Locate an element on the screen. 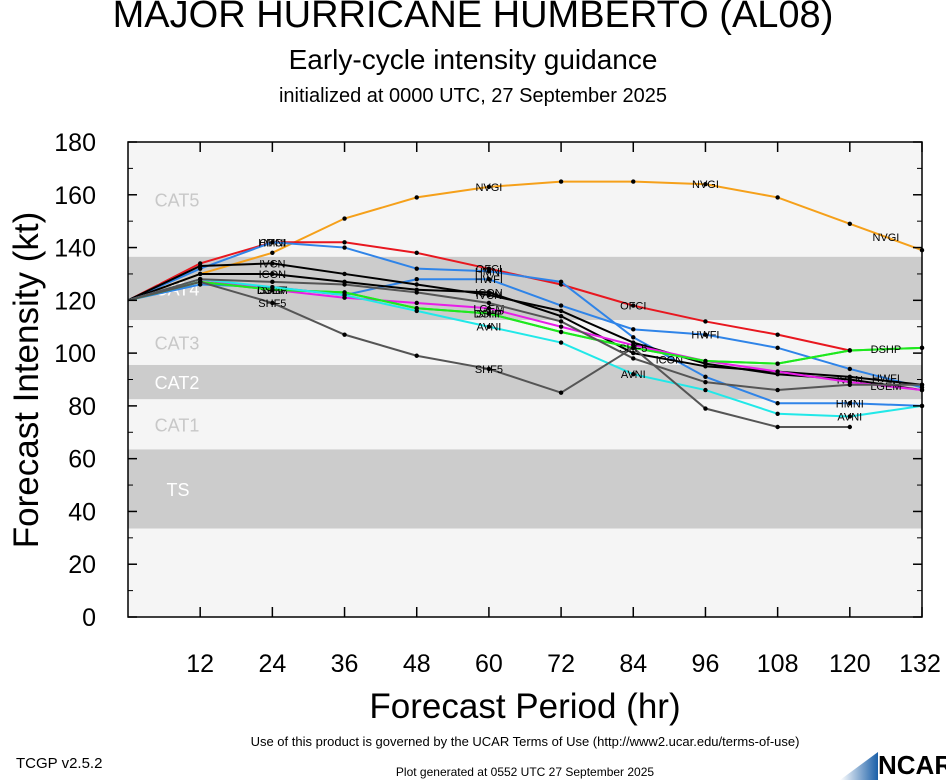  x-axis-label: Forecast Period (hr) is located at coordinates (524, 706).